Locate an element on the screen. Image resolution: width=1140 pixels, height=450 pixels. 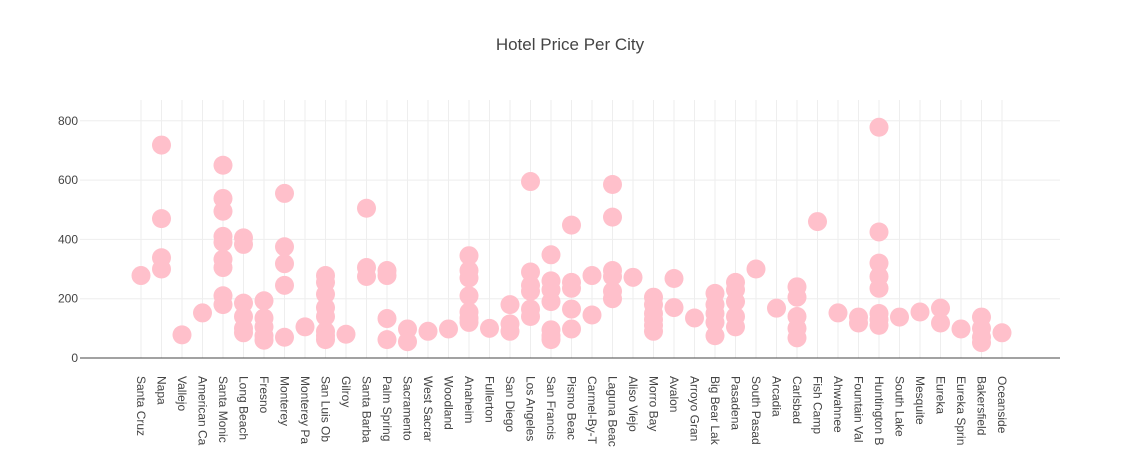
x-tick-label: Monterey is located at coordinates (285, 401).